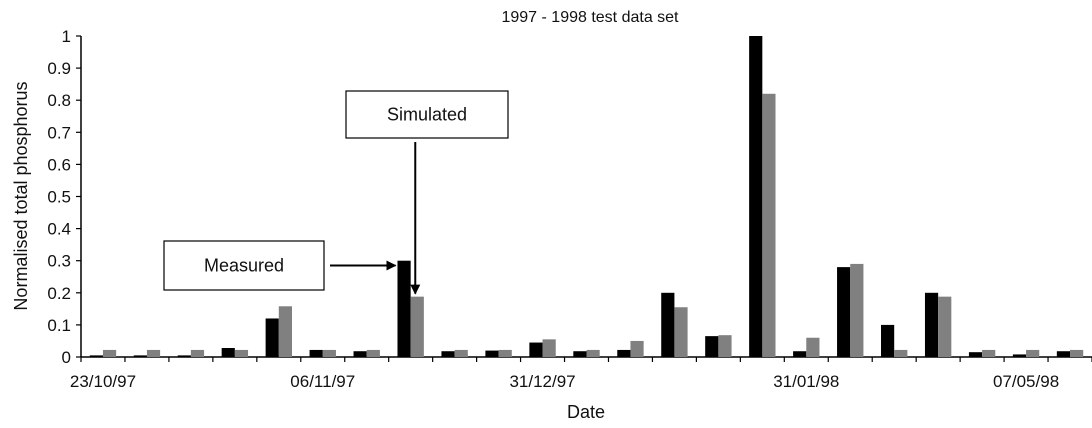 This screenshot has height=428, width=1092. Describe the element at coordinates (581, 374) in the screenshot. I see `x-ticks: 23/10/97 06/11/97 31/12/97 31/01/98 07/05/98` at that location.